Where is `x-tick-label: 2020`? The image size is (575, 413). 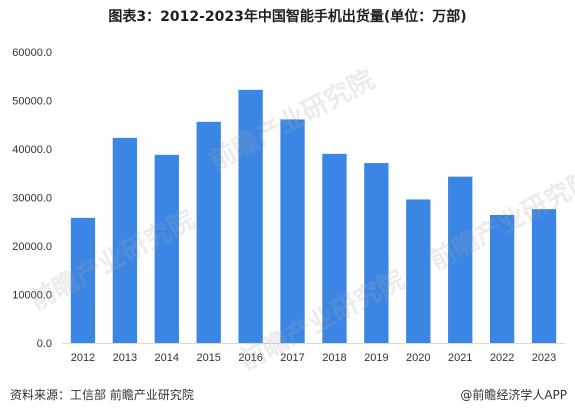 x-tick-label: 2020 is located at coordinates (418, 358).